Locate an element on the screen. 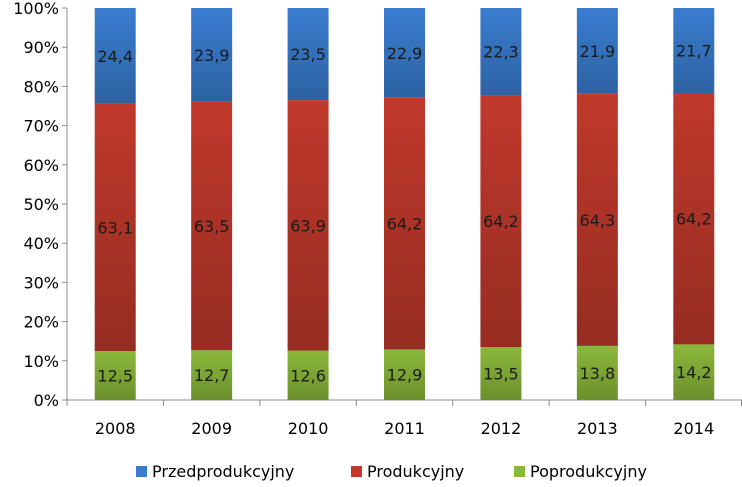 Image resolution: width=742 pixels, height=487 pixels. data-label-poprodukcyjny-2010: 12,6 is located at coordinates (308, 375).